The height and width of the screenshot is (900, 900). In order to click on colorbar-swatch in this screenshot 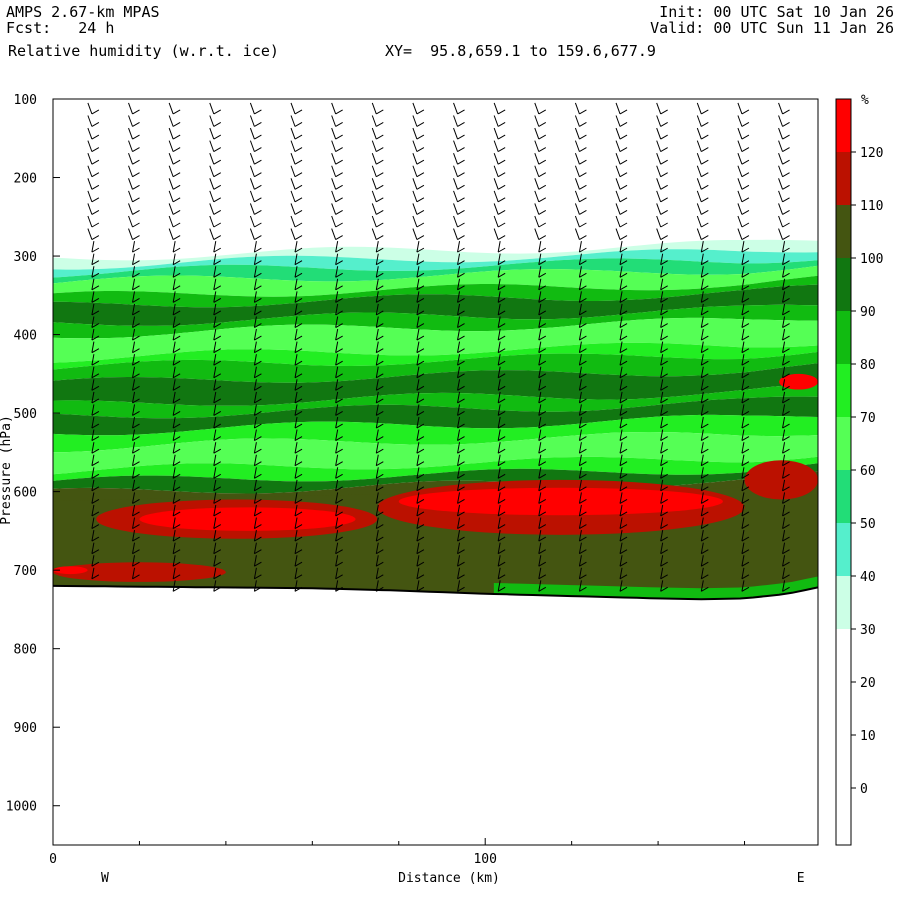, I will do `click(843, 761)`.